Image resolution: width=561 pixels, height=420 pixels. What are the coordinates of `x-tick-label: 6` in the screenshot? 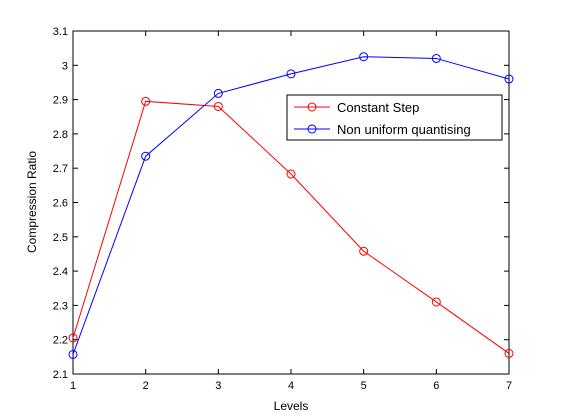 It's located at (436, 386).